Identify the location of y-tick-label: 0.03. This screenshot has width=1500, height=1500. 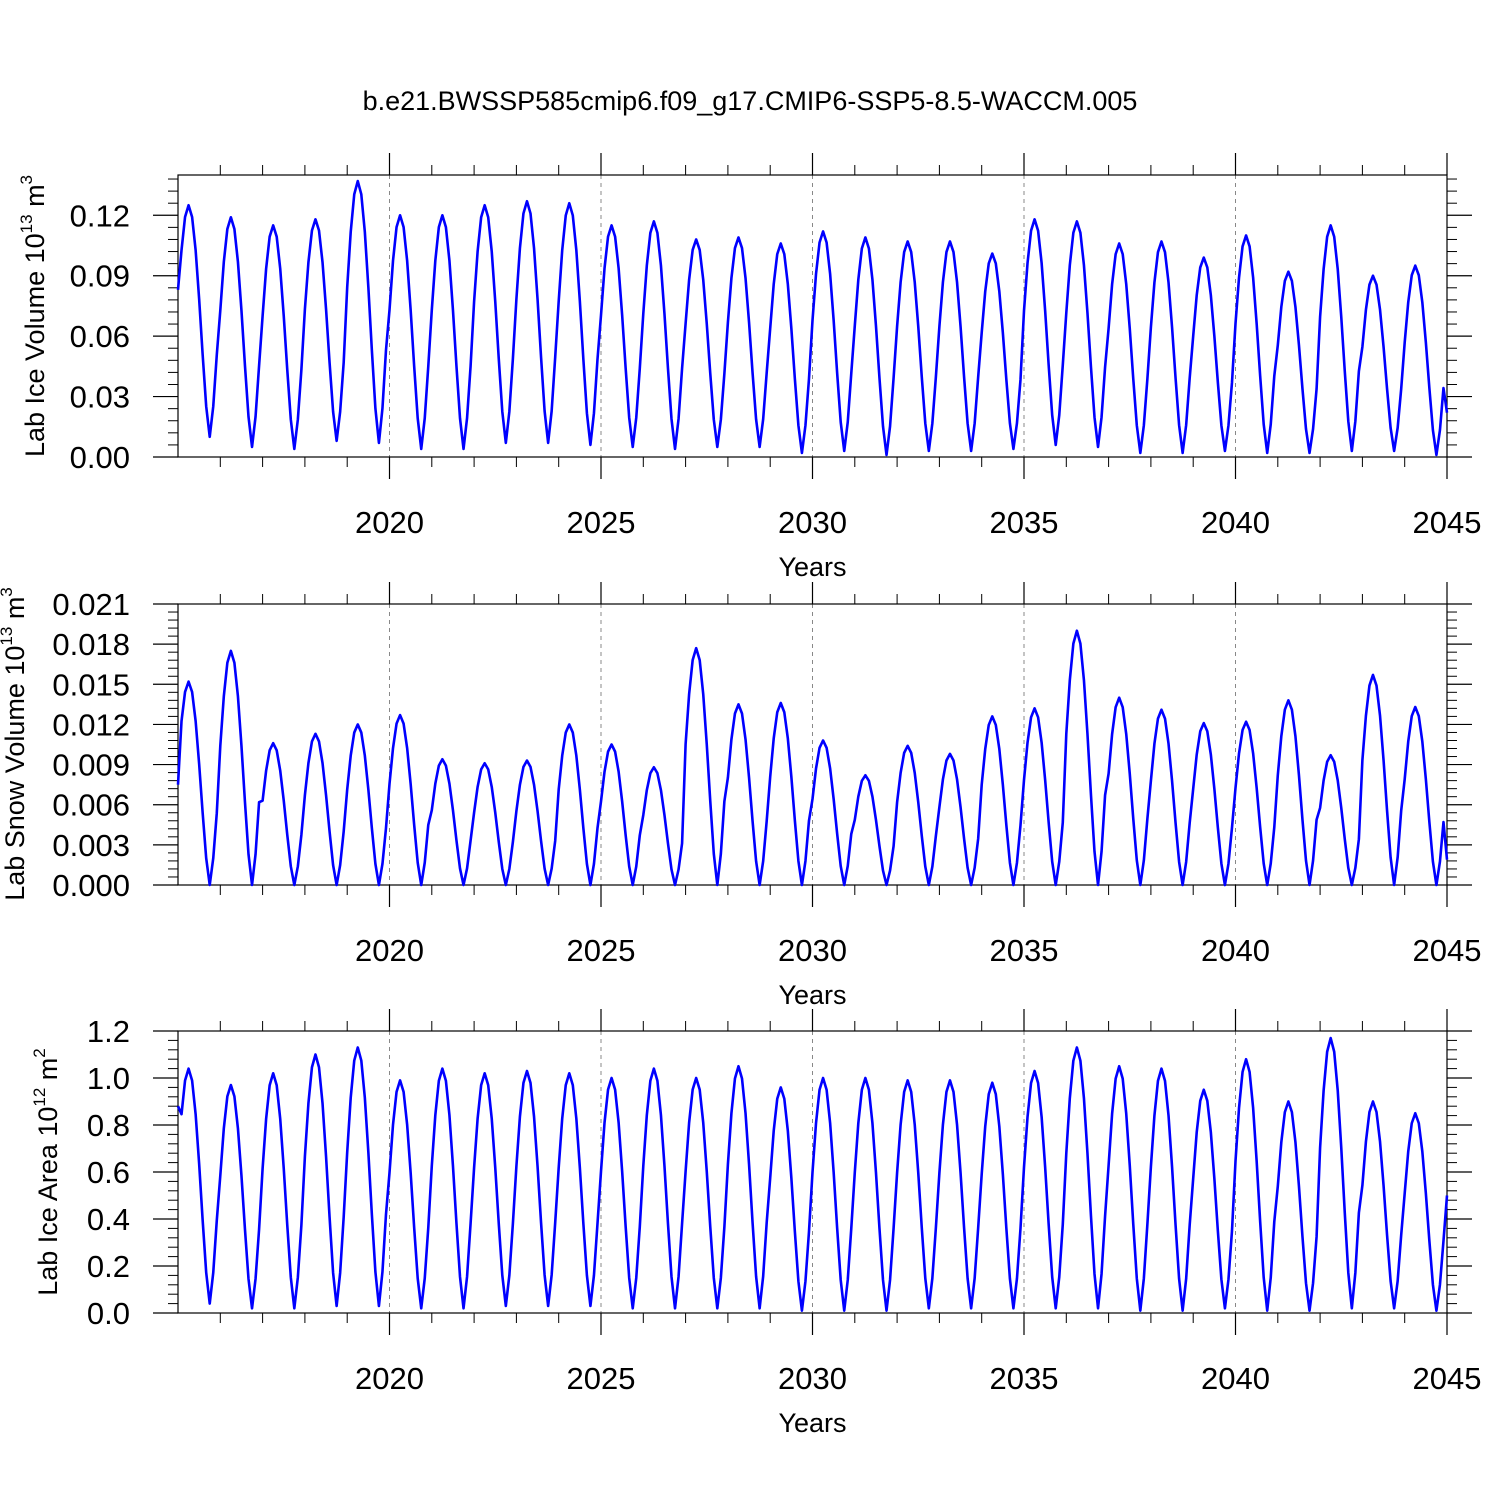
(100, 397).